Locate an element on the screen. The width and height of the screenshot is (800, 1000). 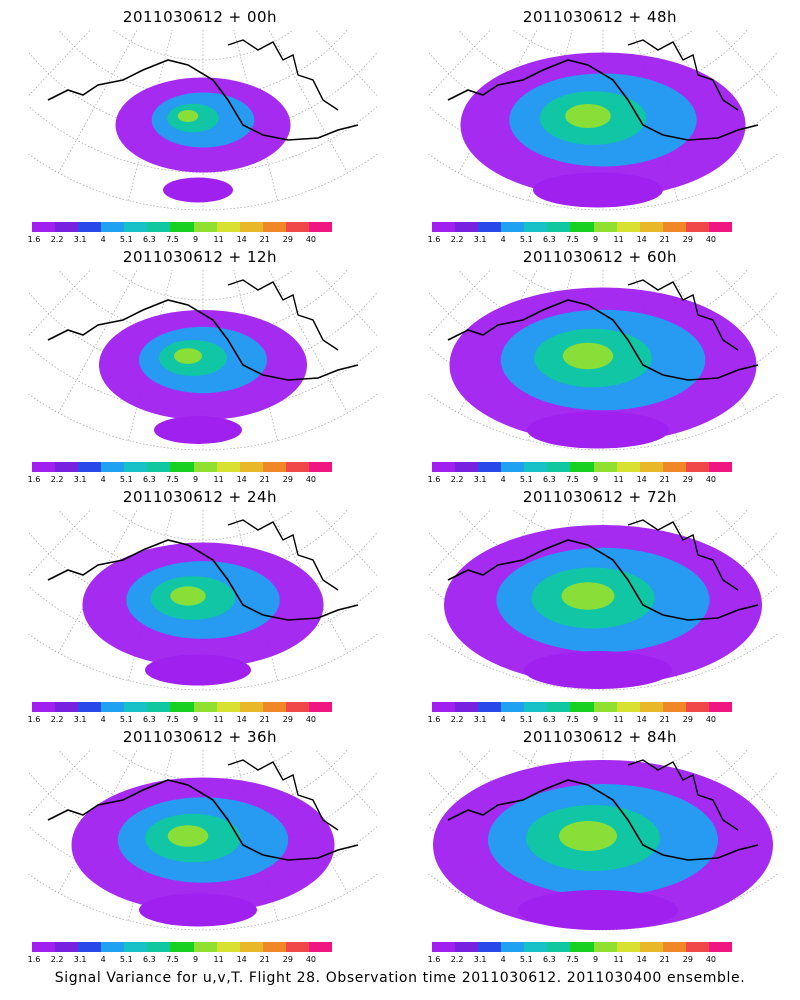
colorbar-label: 5.1 is located at coordinates (526, 479).